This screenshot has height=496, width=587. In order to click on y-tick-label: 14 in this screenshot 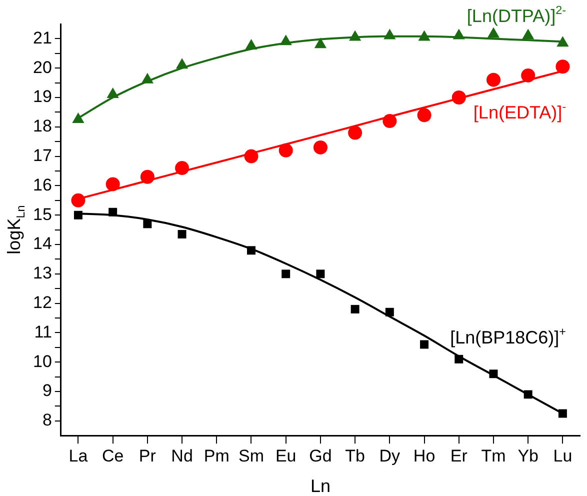, I will do `click(42, 244)`.